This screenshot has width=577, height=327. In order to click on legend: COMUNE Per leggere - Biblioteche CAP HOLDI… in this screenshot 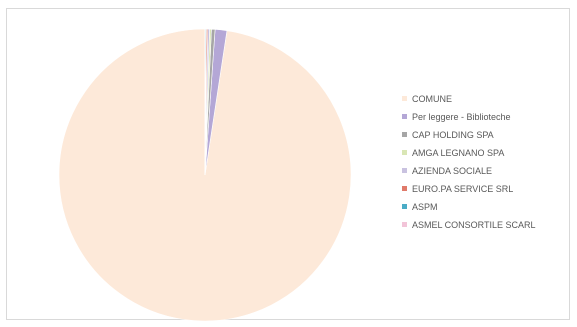, I will do `click(469, 162)`.